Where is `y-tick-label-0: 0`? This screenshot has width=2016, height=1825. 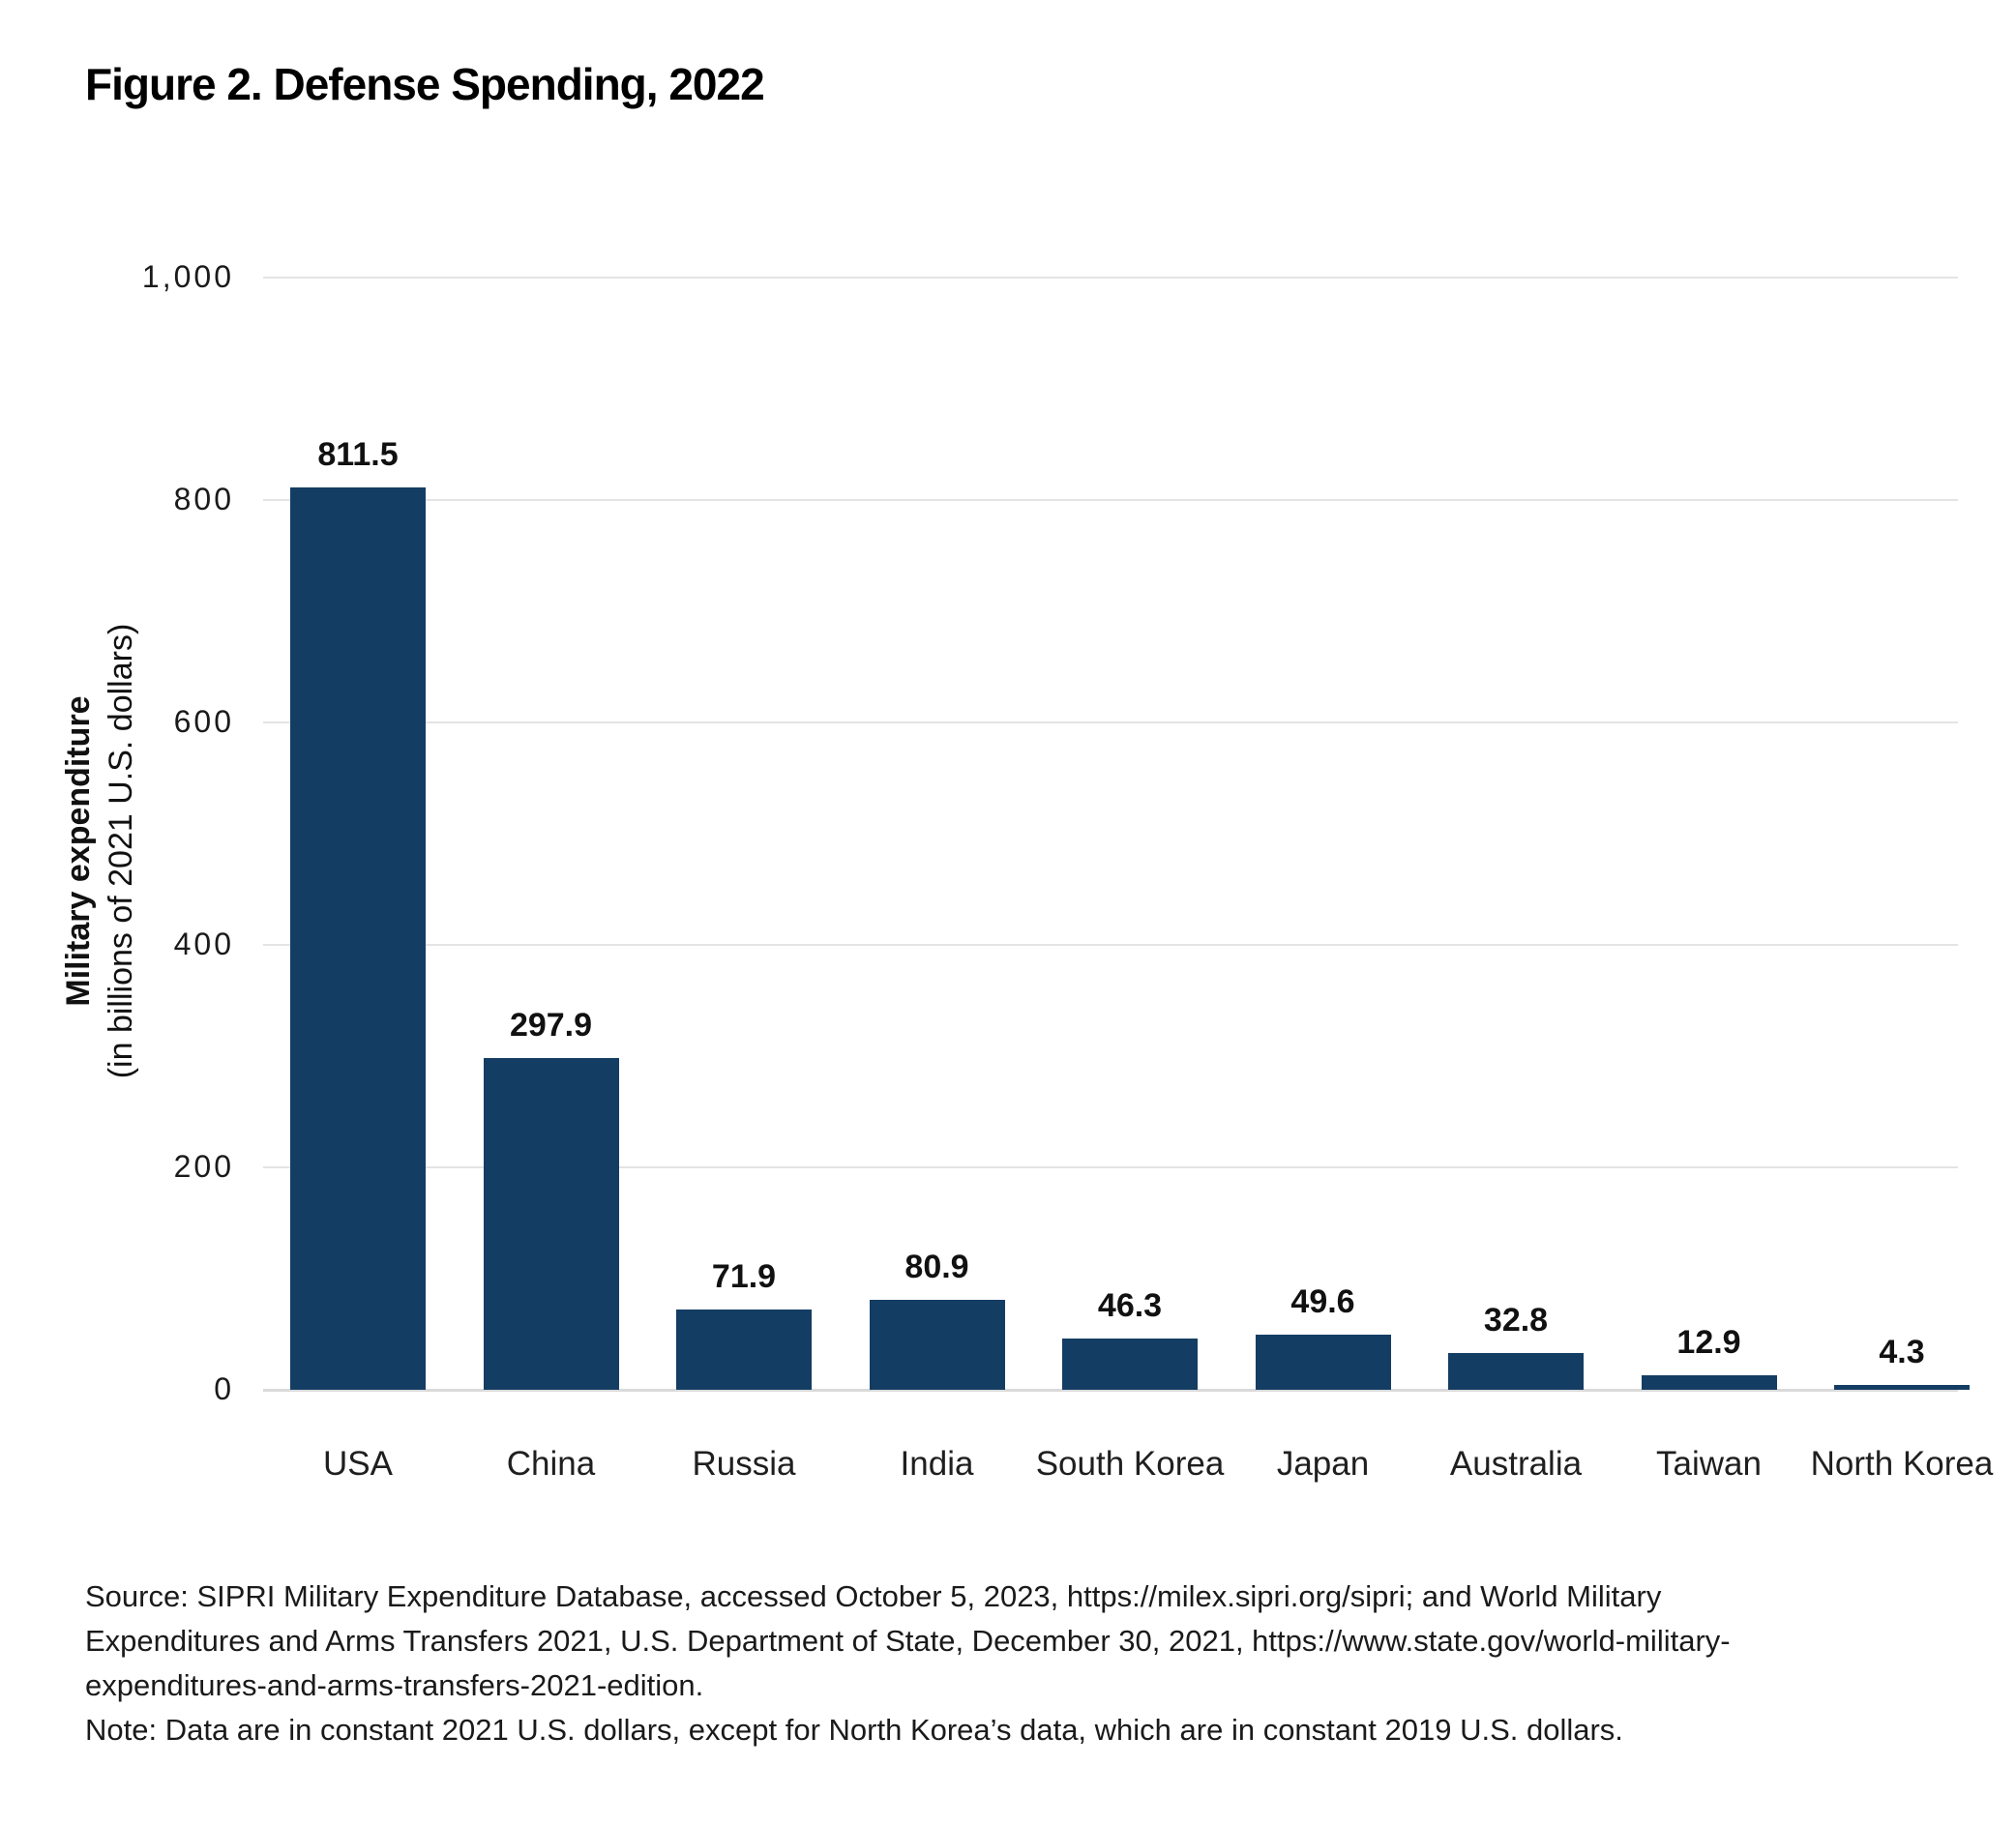
y-tick-label-0: 0 is located at coordinates (224, 1388).